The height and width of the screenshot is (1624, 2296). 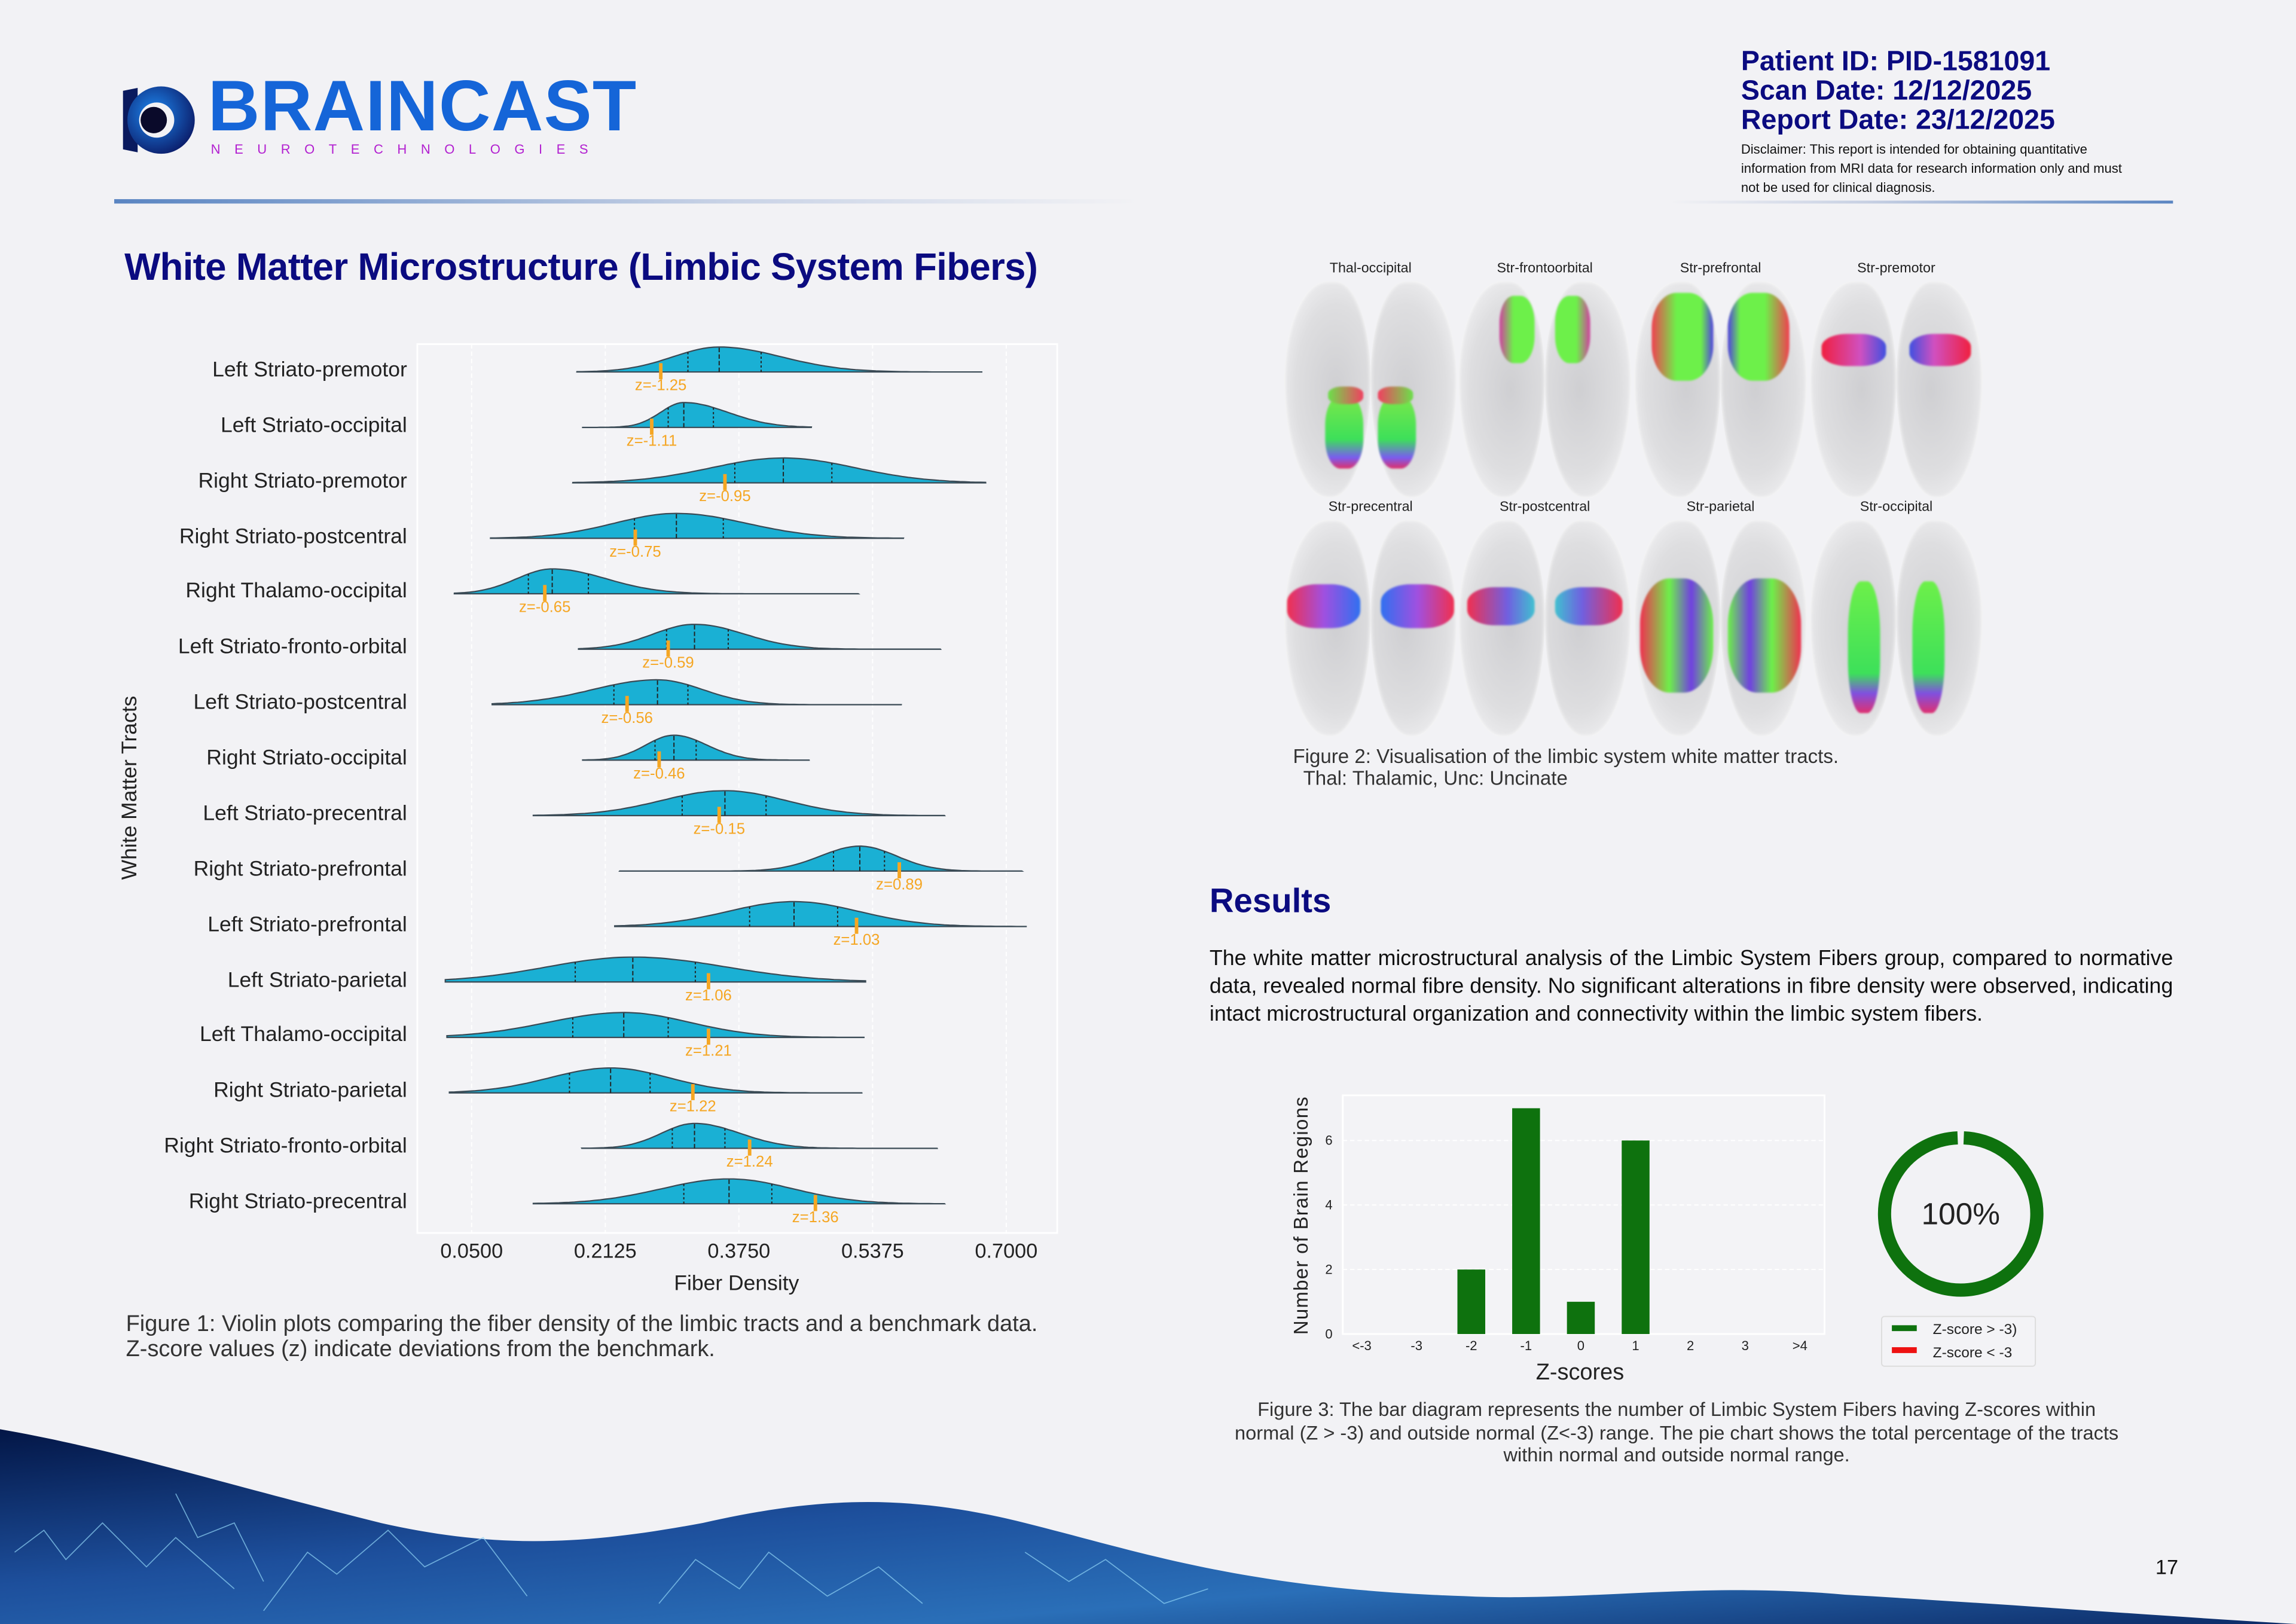 What do you see at coordinates (406, 149) in the screenshot?
I see `brand-subtitle: NEUROTECHNOLOGIES` at bounding box center [406, 149].